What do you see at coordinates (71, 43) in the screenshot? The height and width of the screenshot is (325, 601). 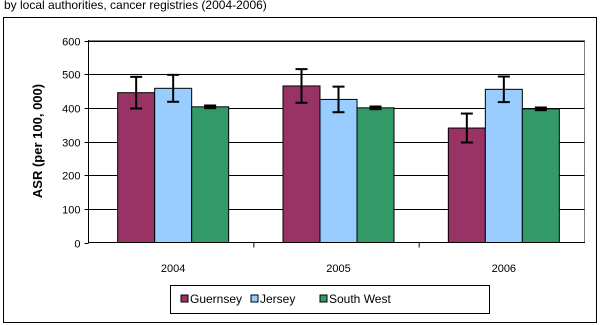 I see `y-tick-label: 600` at bounding box center [71, 43].